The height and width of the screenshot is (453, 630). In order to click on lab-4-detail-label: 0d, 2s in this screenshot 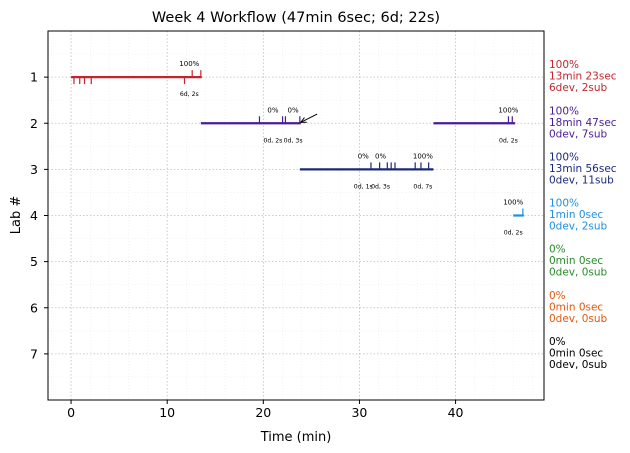, I will do `click(513, 233)`.